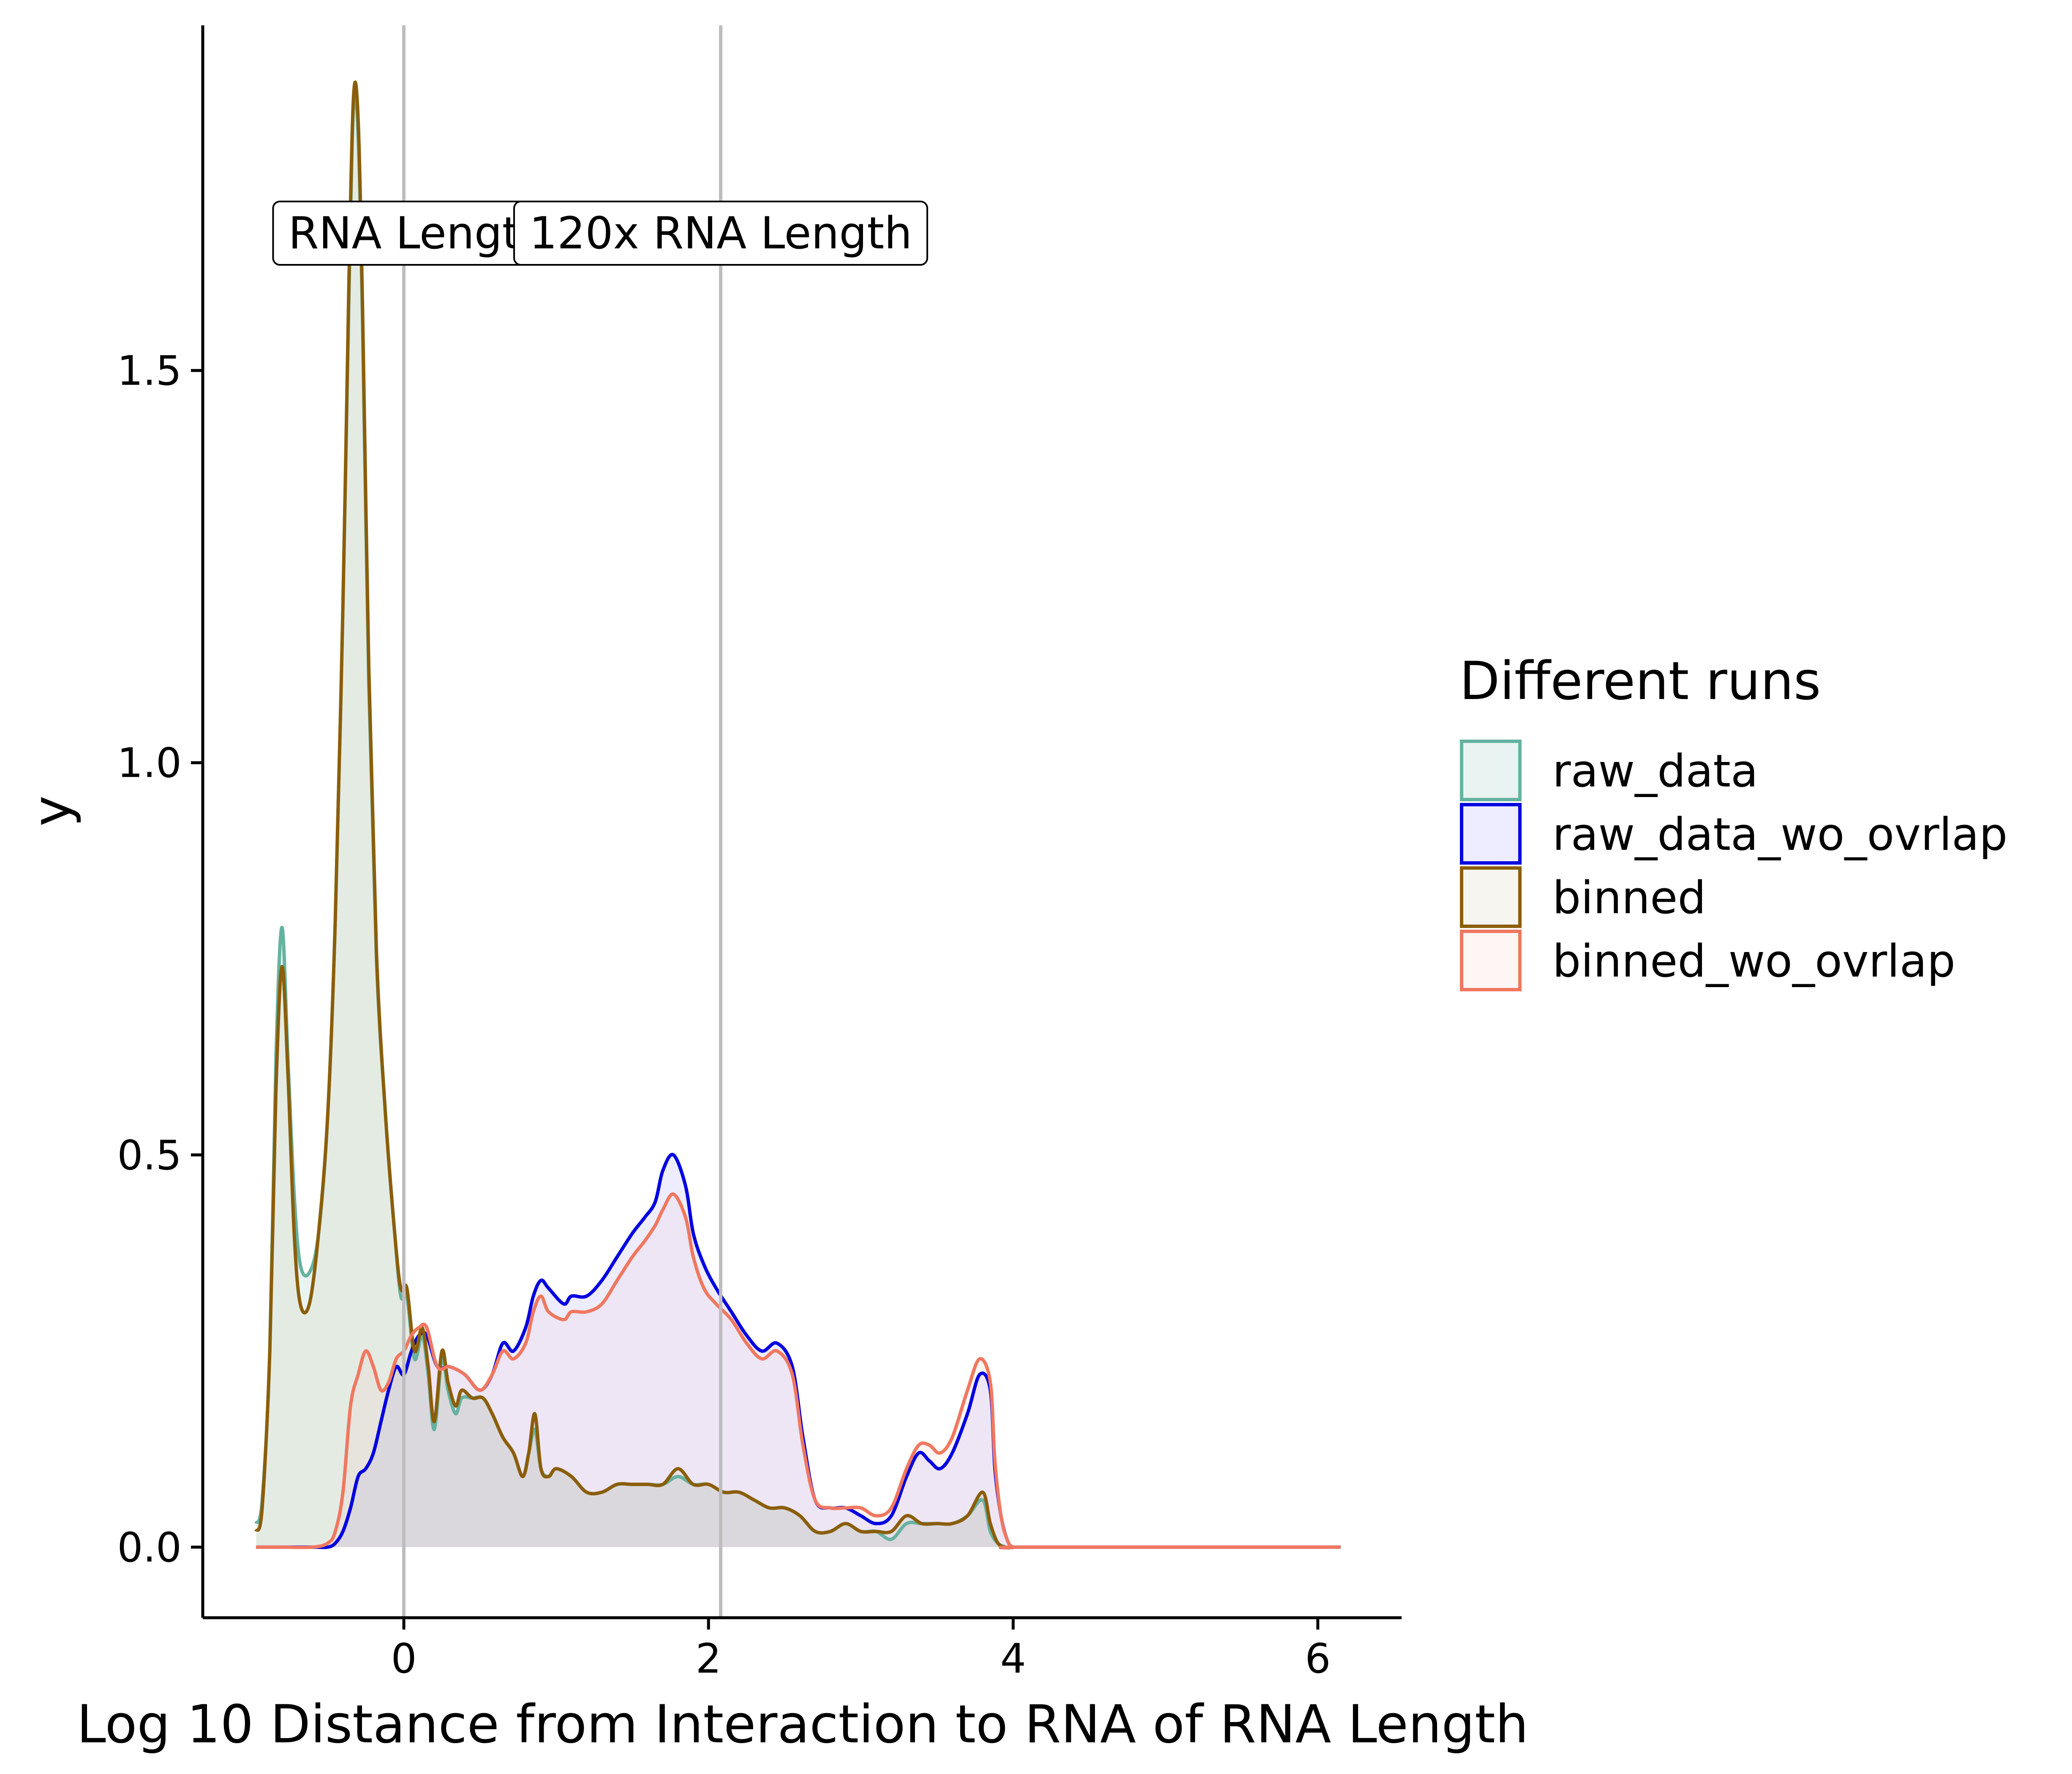 The height and width of the screenshot is (1774, 2072). I want to click on area-raw-data-wo-ovrlap, so click(798, 1351).